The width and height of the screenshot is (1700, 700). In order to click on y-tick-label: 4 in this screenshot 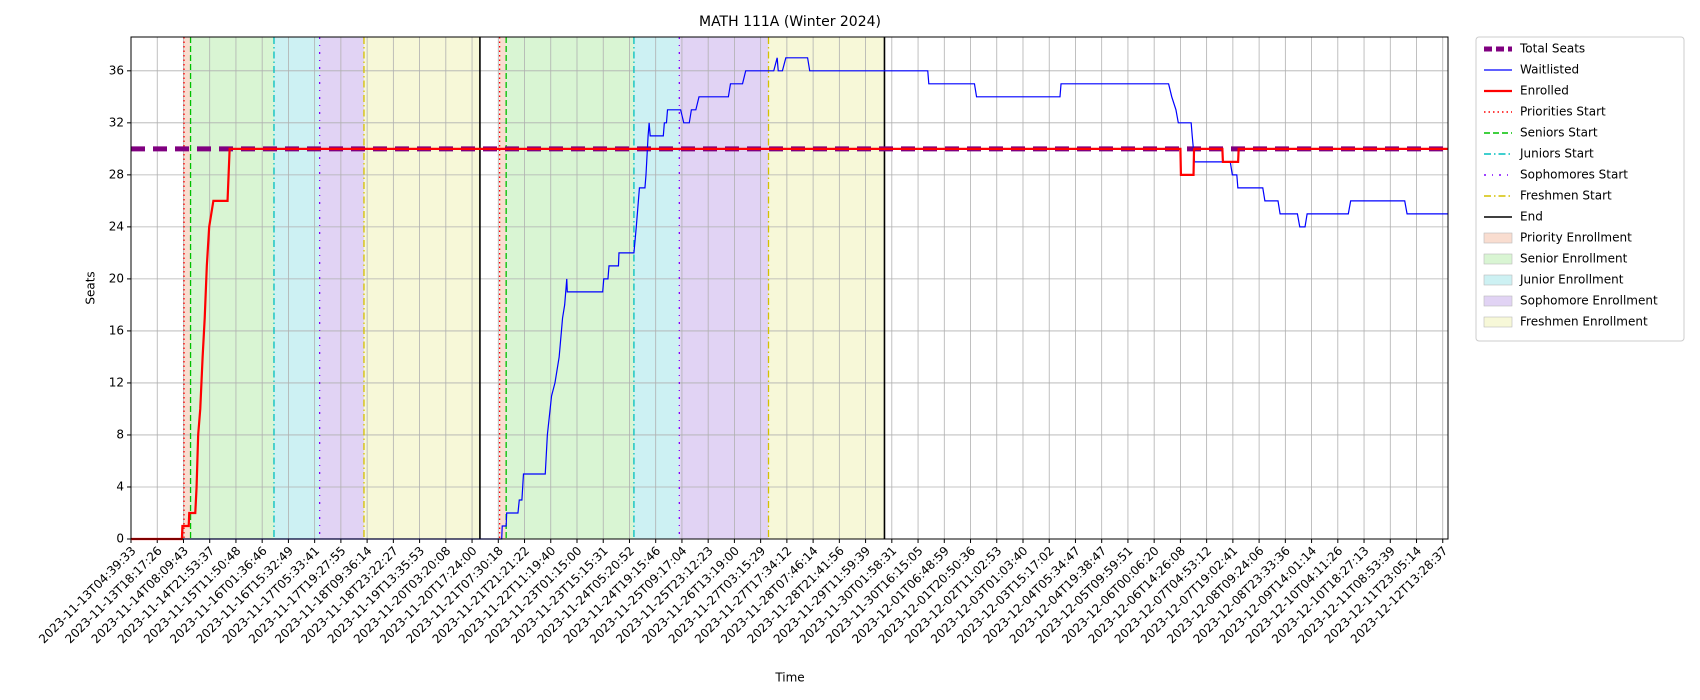, I will do `click(120, 486)`.